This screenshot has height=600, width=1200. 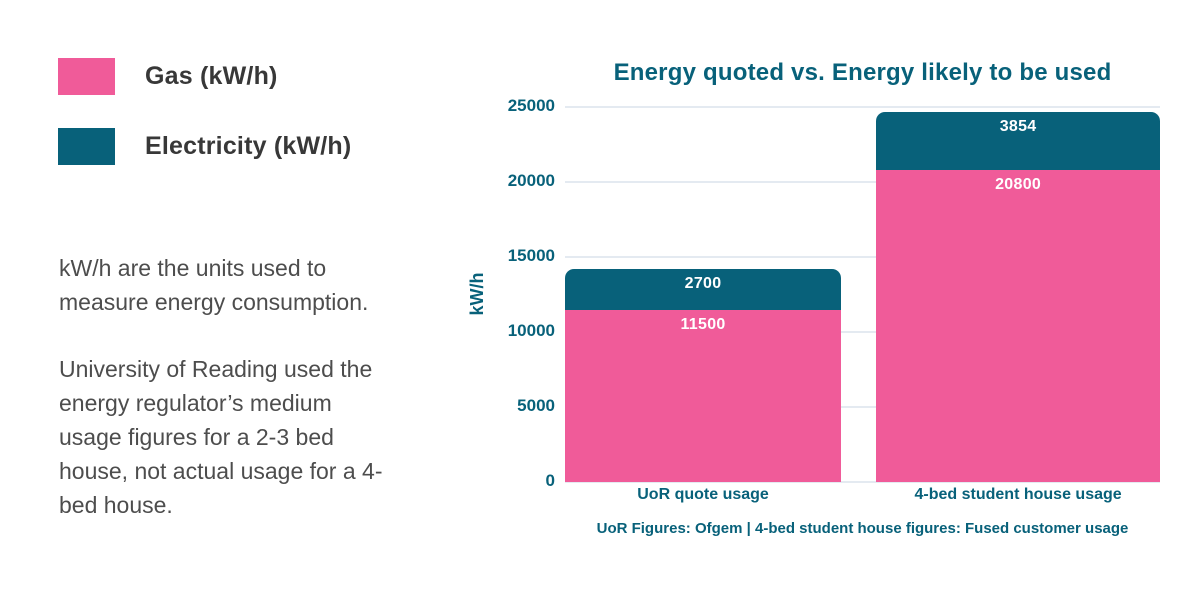 What do you see at coordinates (1018, 141) in the screenshot?
I see `segment-electricity: 3854` at bounding box center [1018, 141].